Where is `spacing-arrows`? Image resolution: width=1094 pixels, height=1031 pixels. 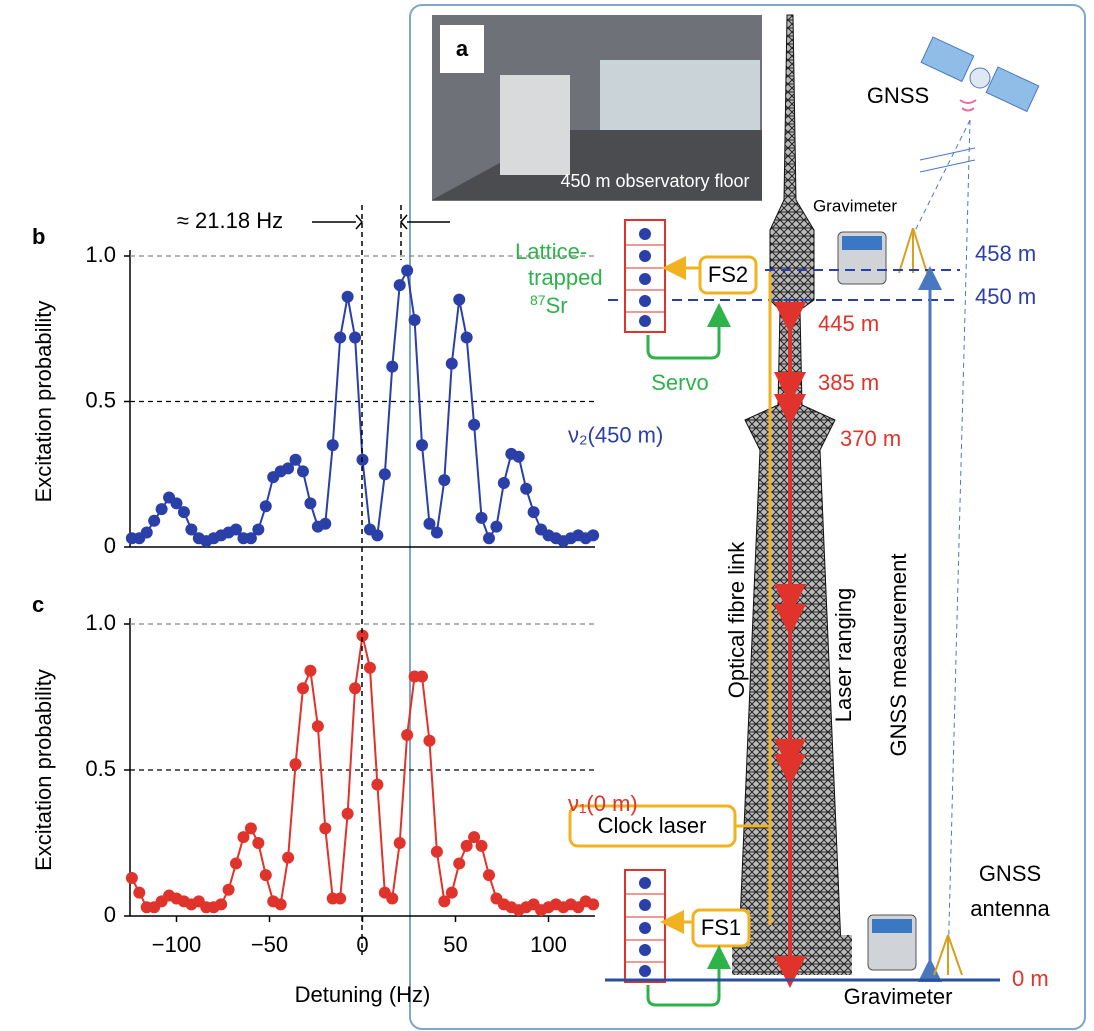 spacing-arrows is located at coordinates (381, 222).